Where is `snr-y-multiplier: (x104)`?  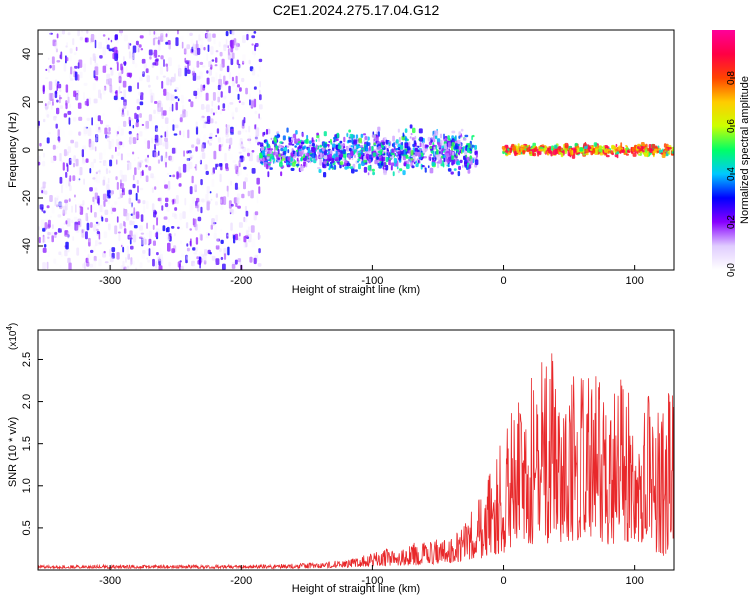 snr-y-multiplier: (x104) is located at coordinates (12, 336).